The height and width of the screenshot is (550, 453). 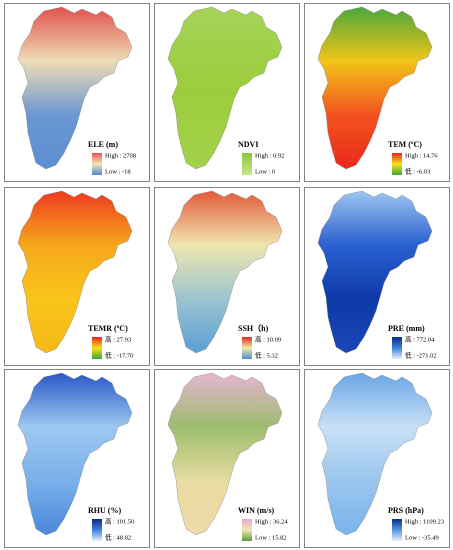 I want to click on legend-title: TEMR (ºC), so click(x=108, y=328).